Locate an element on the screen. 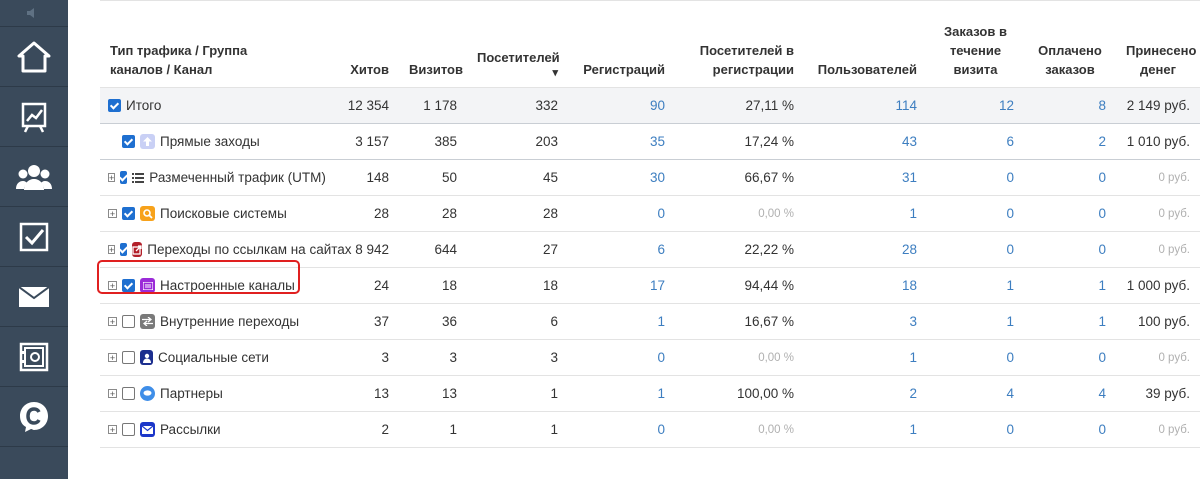 The width and height of the screenshot is (1200, 479). col-header-hits: Хитов is located at coordinates (352, 44).